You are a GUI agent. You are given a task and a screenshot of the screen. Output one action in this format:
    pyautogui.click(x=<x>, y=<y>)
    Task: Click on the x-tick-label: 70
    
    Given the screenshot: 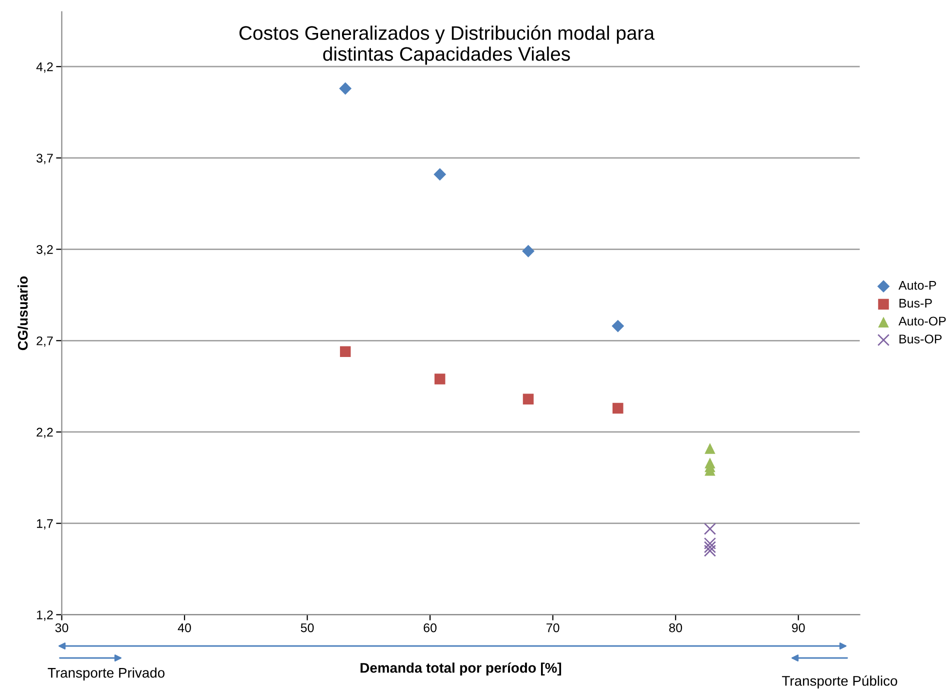 What is the action you would take?
    pyautogui.click(x=553, y=627)
    